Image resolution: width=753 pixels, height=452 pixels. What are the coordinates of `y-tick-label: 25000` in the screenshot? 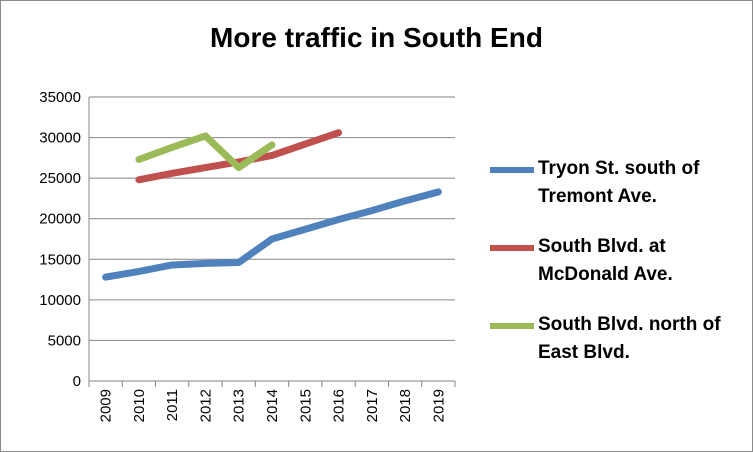 It's located at (60, 178).